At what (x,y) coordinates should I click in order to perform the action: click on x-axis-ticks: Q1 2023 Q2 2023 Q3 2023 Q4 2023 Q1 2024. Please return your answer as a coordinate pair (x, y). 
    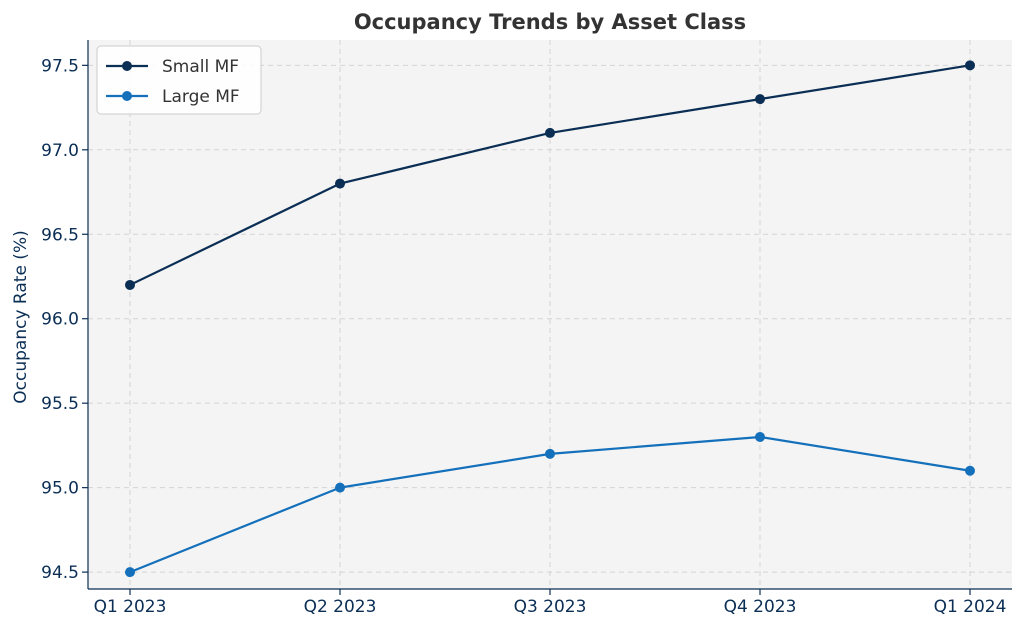
    Looking at the image, I should click on (550, 603).